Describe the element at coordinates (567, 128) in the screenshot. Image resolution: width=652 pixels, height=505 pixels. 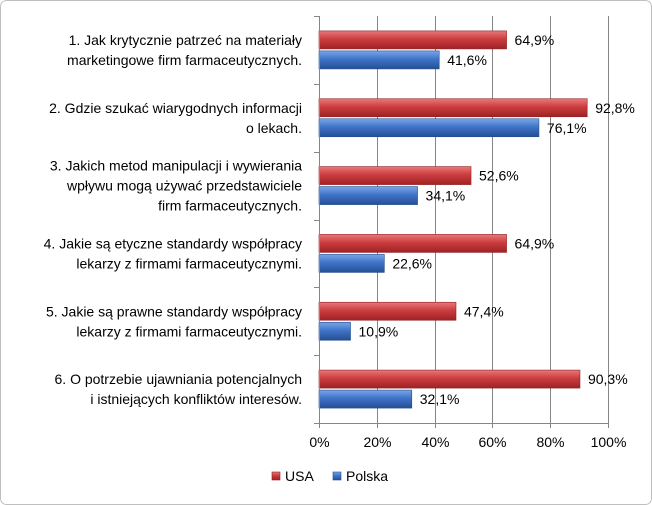
I see `data-label: 76,1%` at that location.